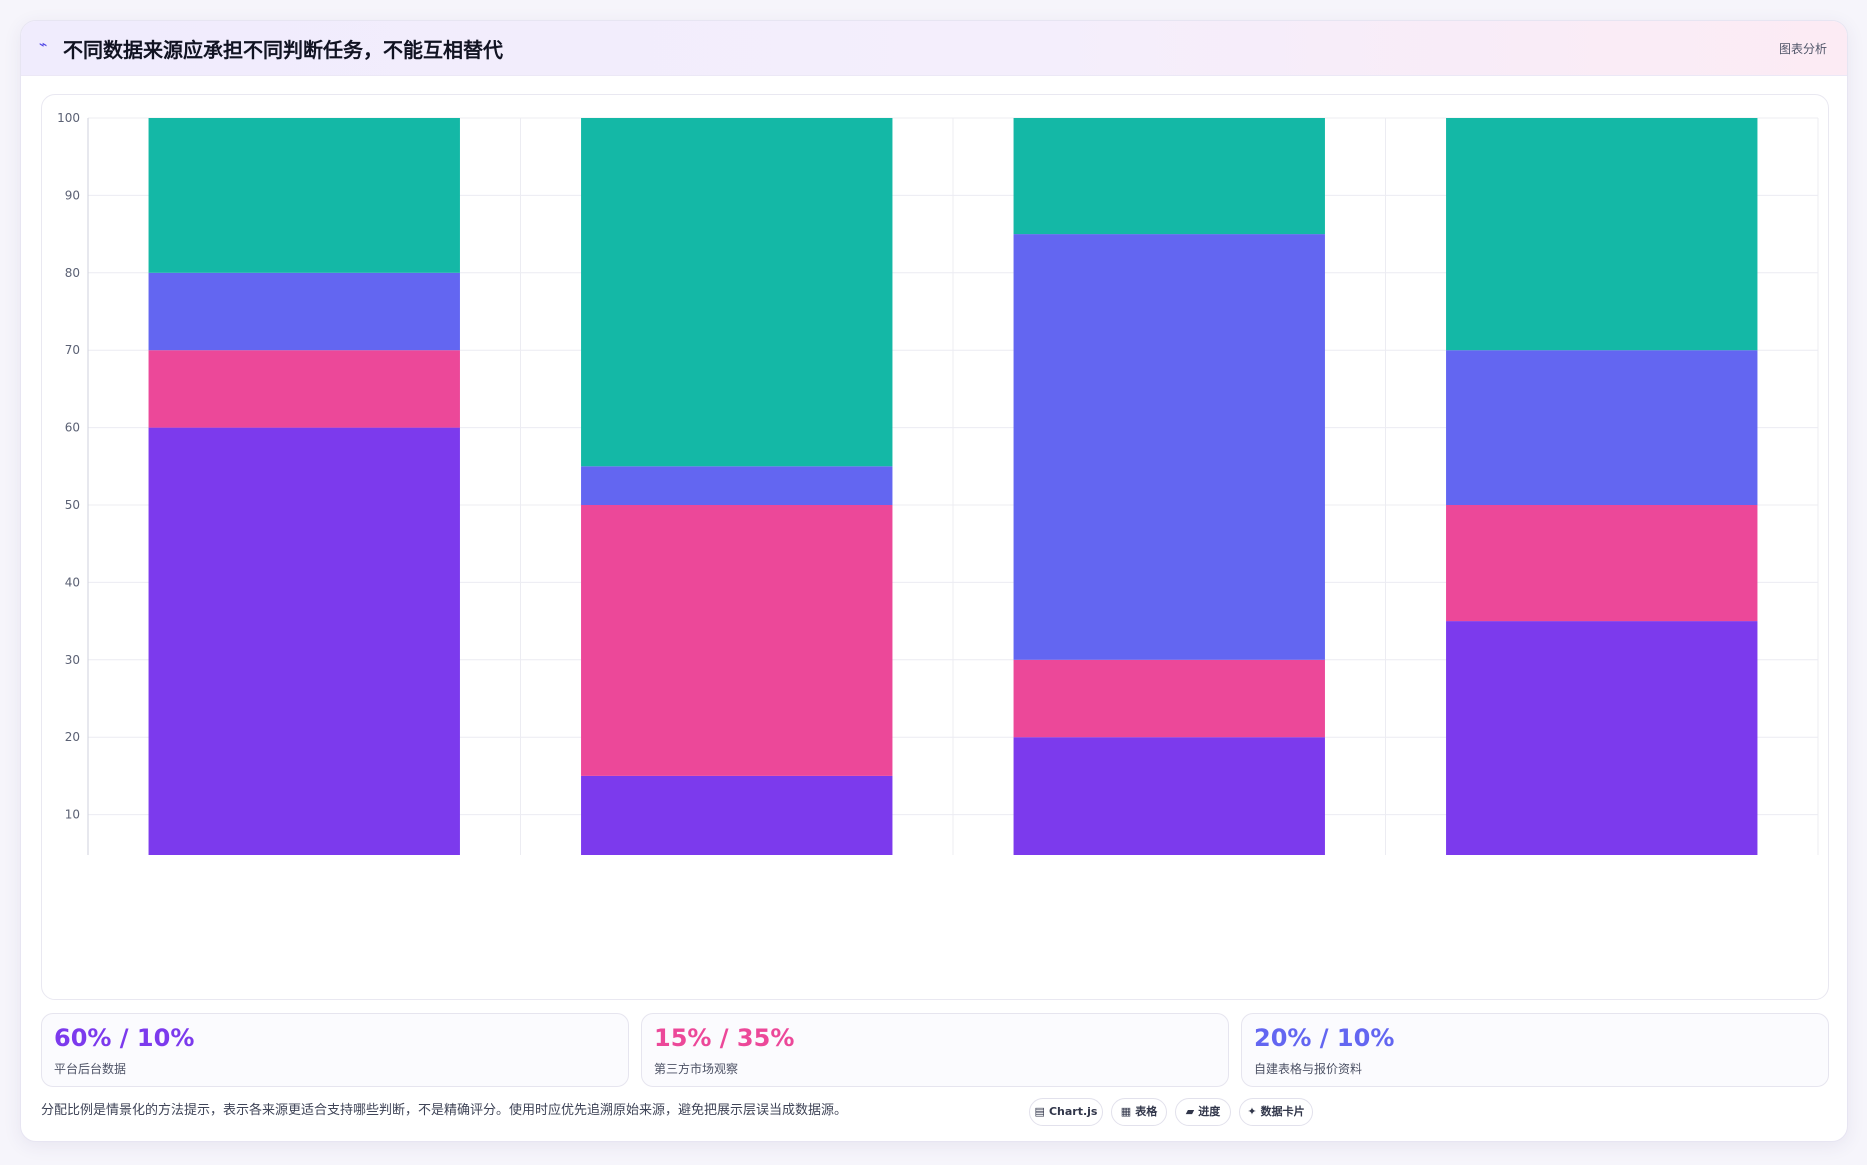 The width and height of the screenshot is (1867, 1165). I want to click on page-title: 不同数据来源应承担不同判断任务，不能互相替代, so click(283, 50).